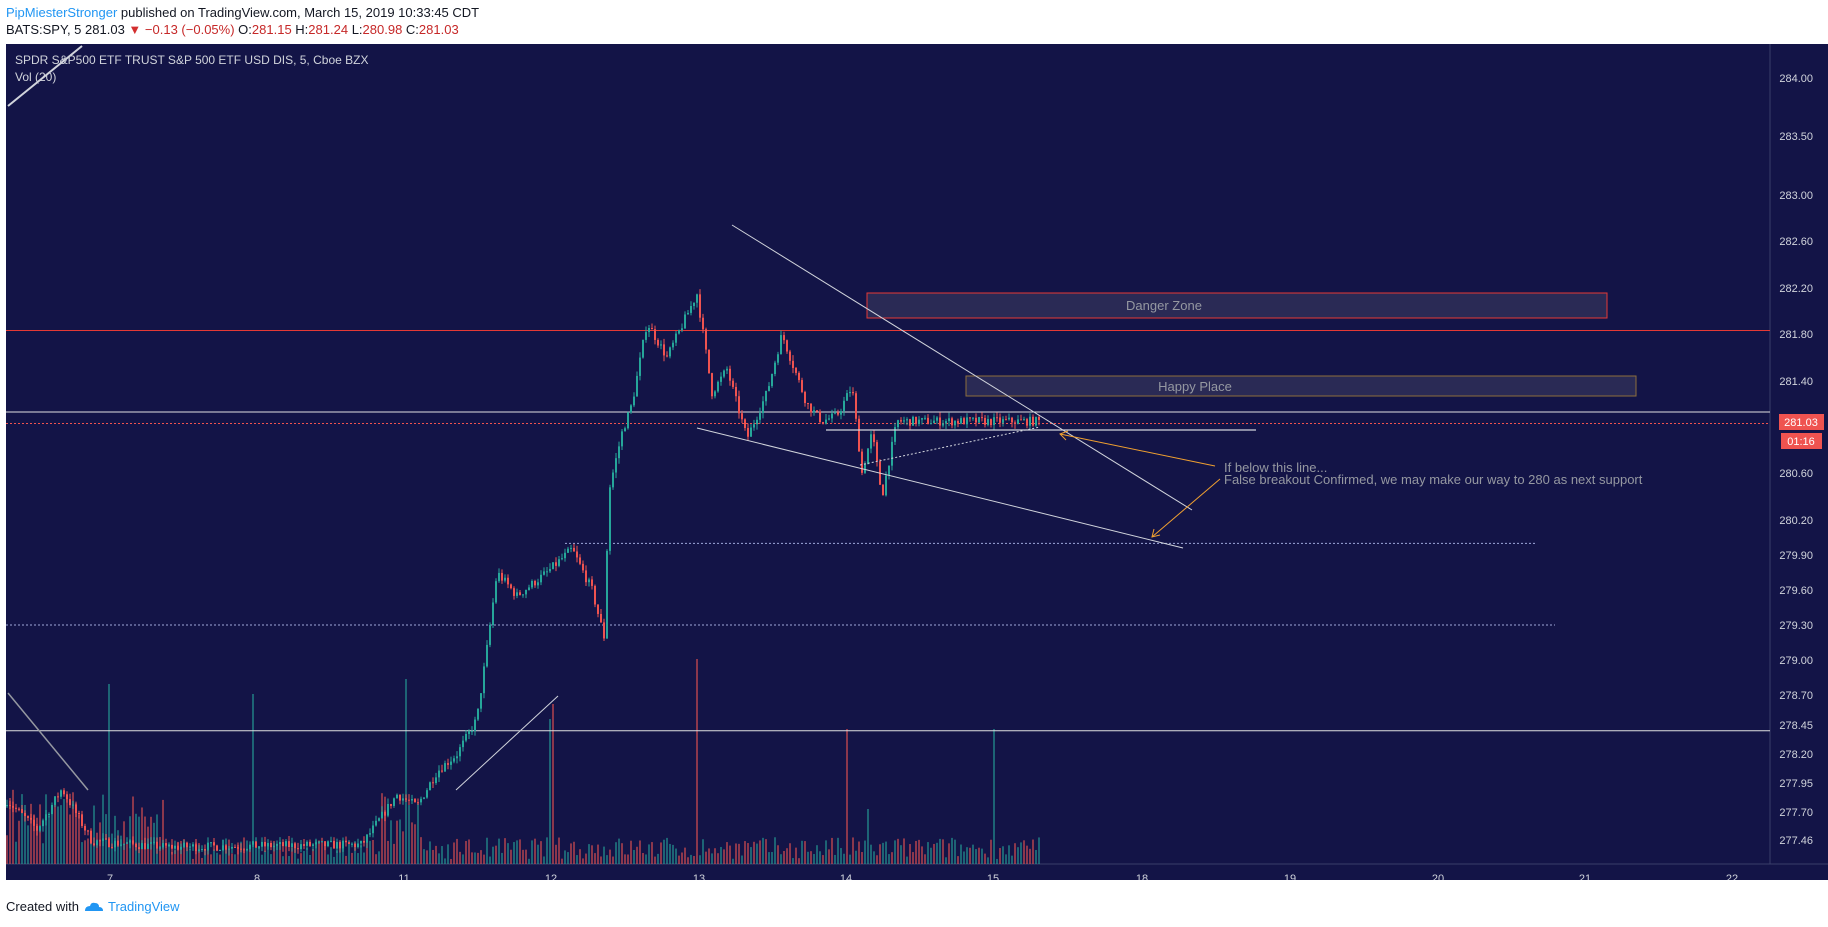 This screenshot has height=927, width=1828. What do you see at coordinates (507, 743) in the screenshot?
I see `rising-trendline` at bounding box center [507, 743].